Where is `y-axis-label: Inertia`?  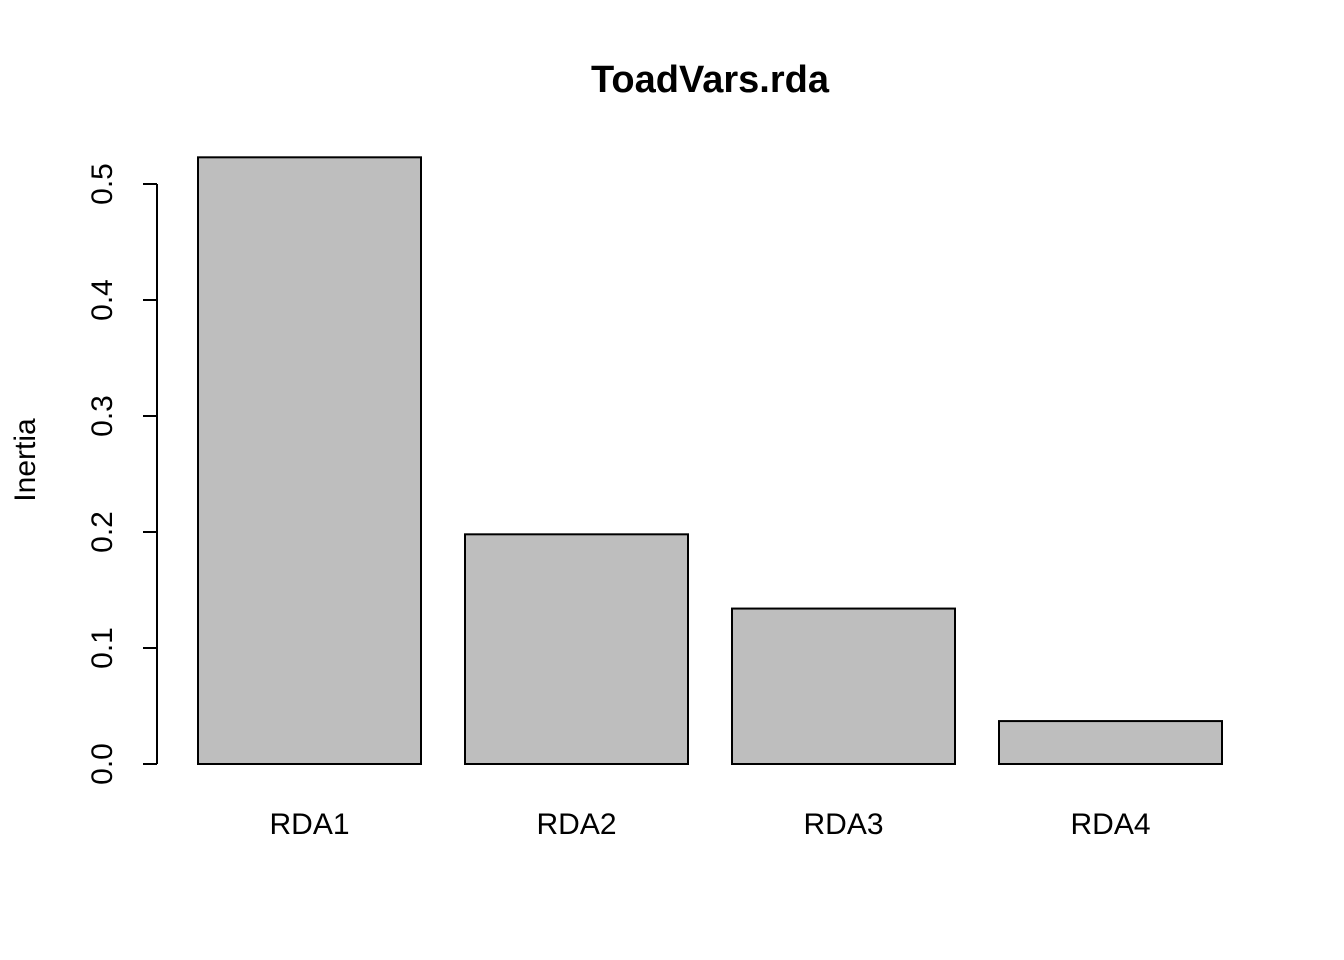
y-axis-label: Inertia is located at coordinates (25, 460).